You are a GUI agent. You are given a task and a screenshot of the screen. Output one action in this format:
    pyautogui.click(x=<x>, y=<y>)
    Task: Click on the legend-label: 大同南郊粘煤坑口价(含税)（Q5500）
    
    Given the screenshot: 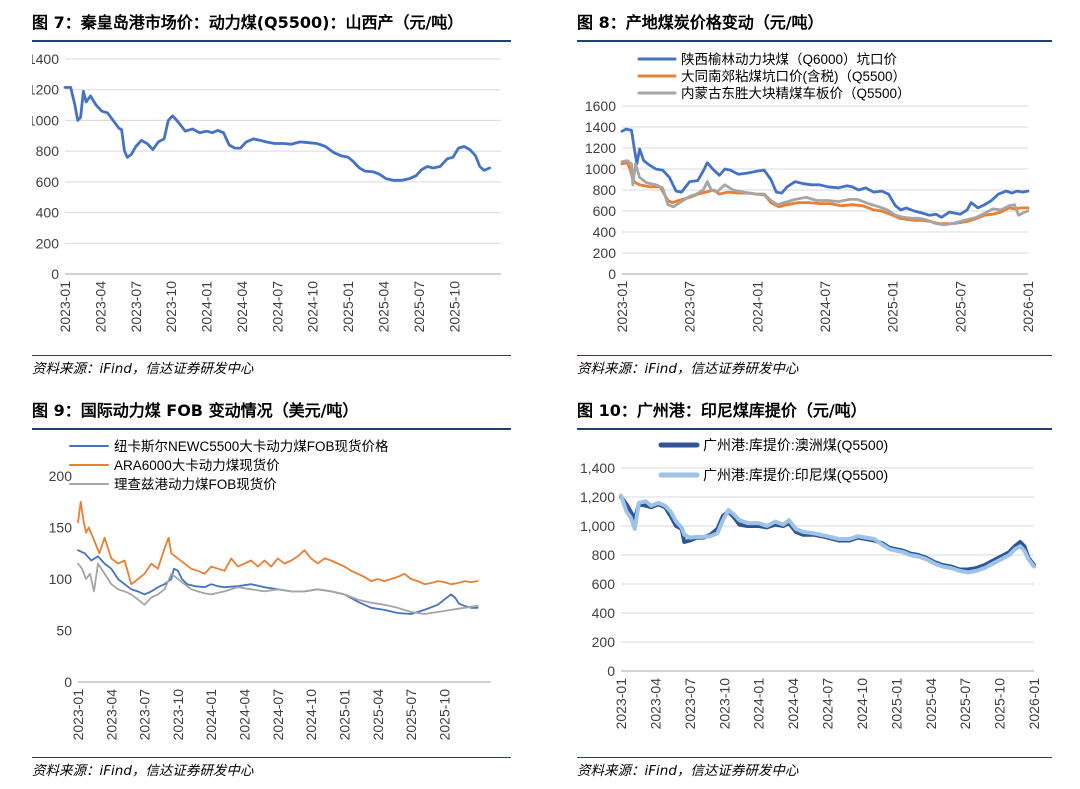 What is the action you would take?
    pyautogui.click(x=793, y=76)
    